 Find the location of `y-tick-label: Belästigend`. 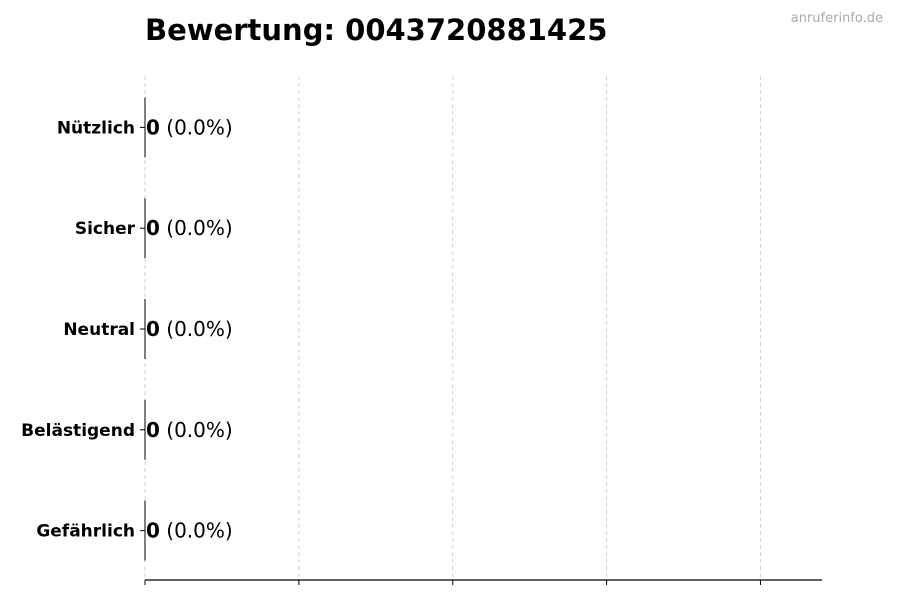

y-tick-label: Belästigend is located at coordinates (78, 431).